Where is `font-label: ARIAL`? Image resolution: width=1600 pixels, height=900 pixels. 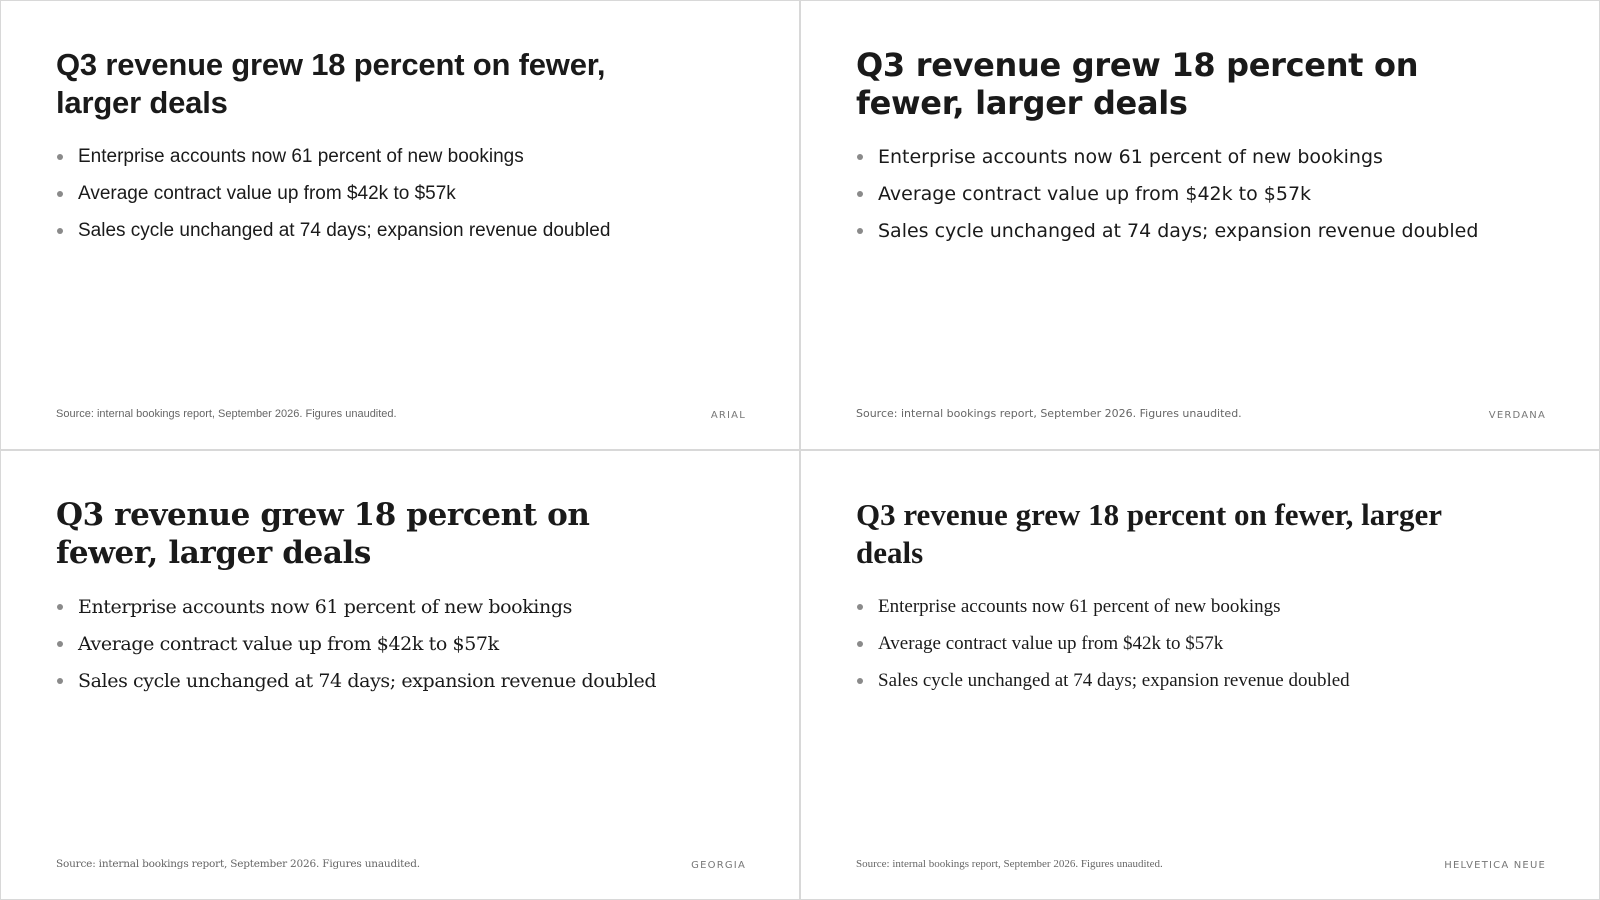
font-label: ARIAL is located at coordinates (728, 415).